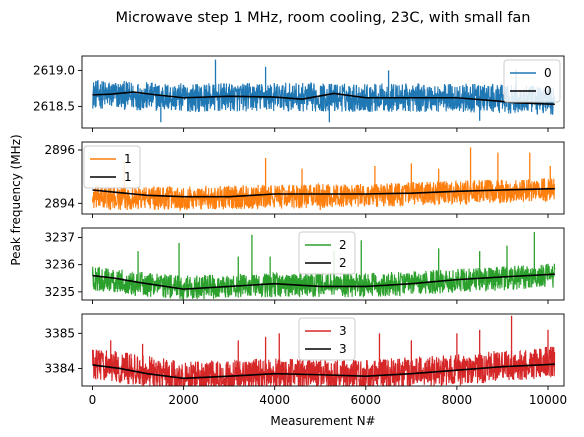 Image resolution: width=584 pixels, height=437 pixels. Describe the element at coordinates (59, 368) in the screenshot. I see `y-tick-label: 3384` at that location.